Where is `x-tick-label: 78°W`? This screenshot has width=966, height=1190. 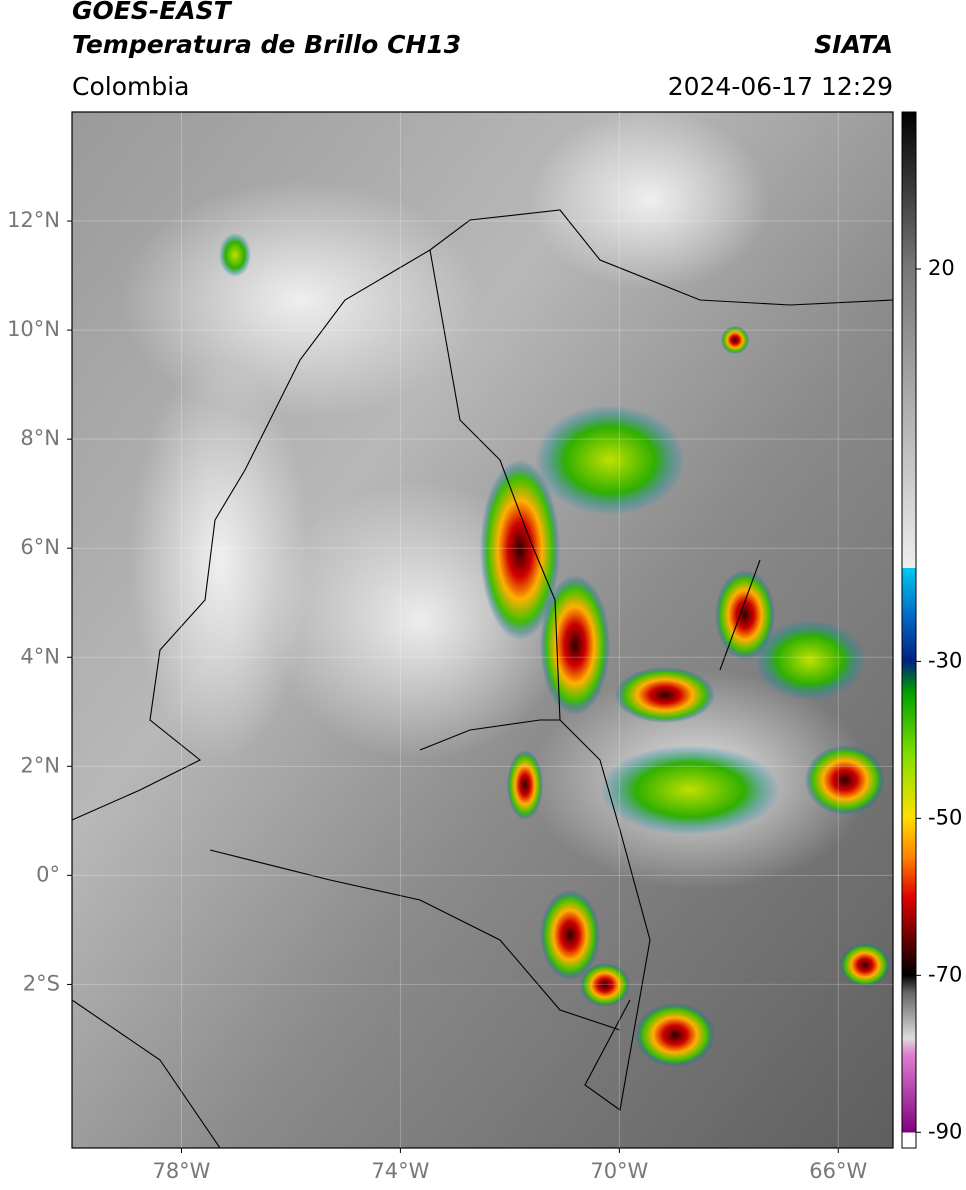
x-tick-label: 78°W is located at coordinates (181, 1171).